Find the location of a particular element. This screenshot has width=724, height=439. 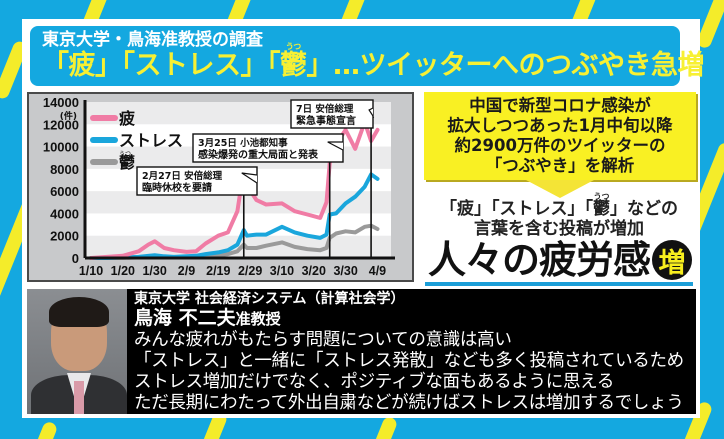

svg-text: 3/30 is located at coordinates (345, 271).